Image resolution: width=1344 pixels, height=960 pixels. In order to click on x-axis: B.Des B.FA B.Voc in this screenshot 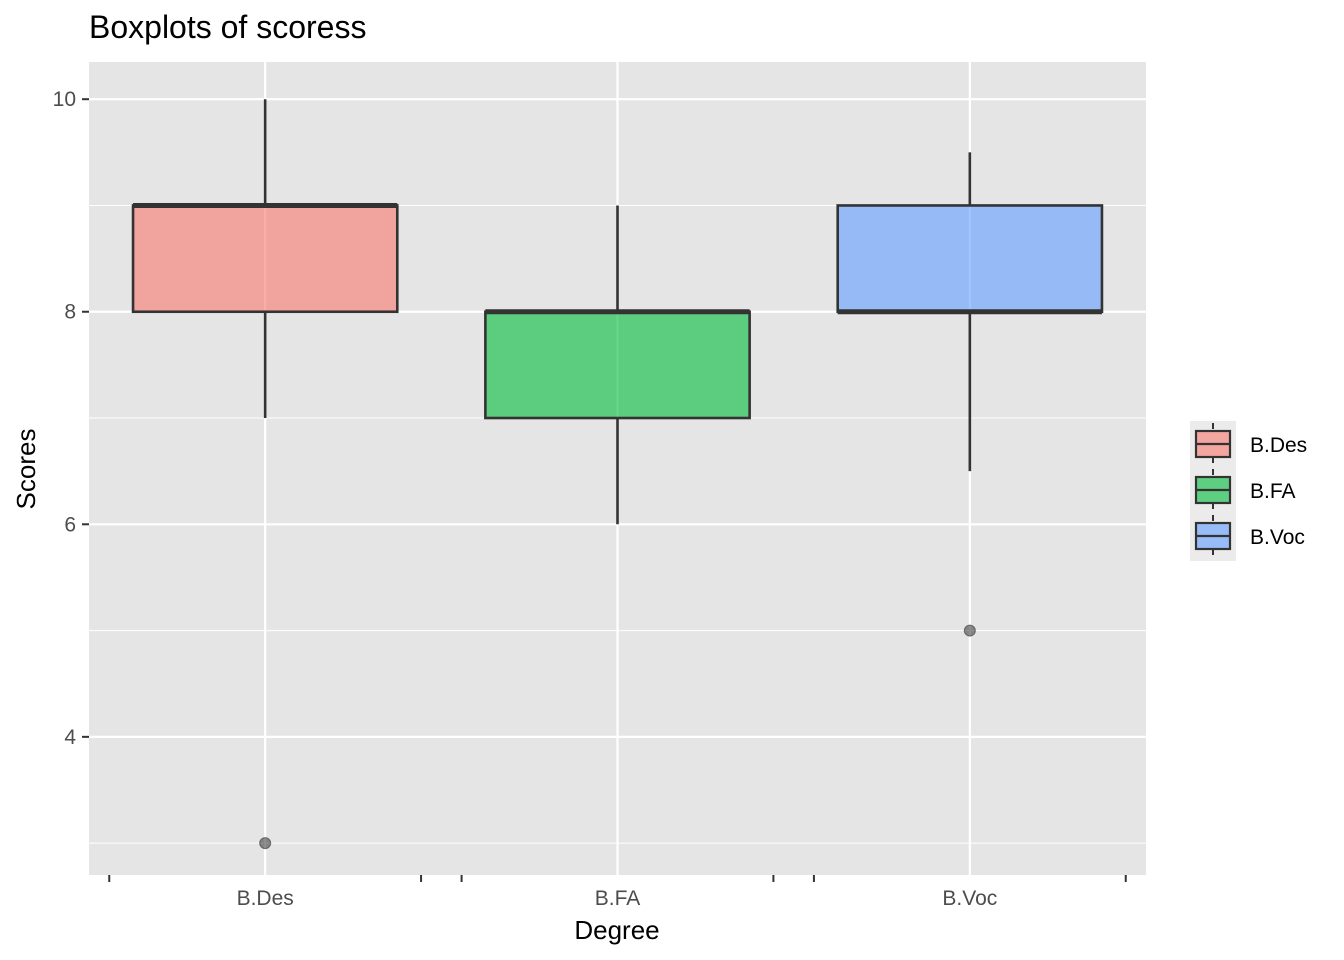, I will do `click(617, 892)`.